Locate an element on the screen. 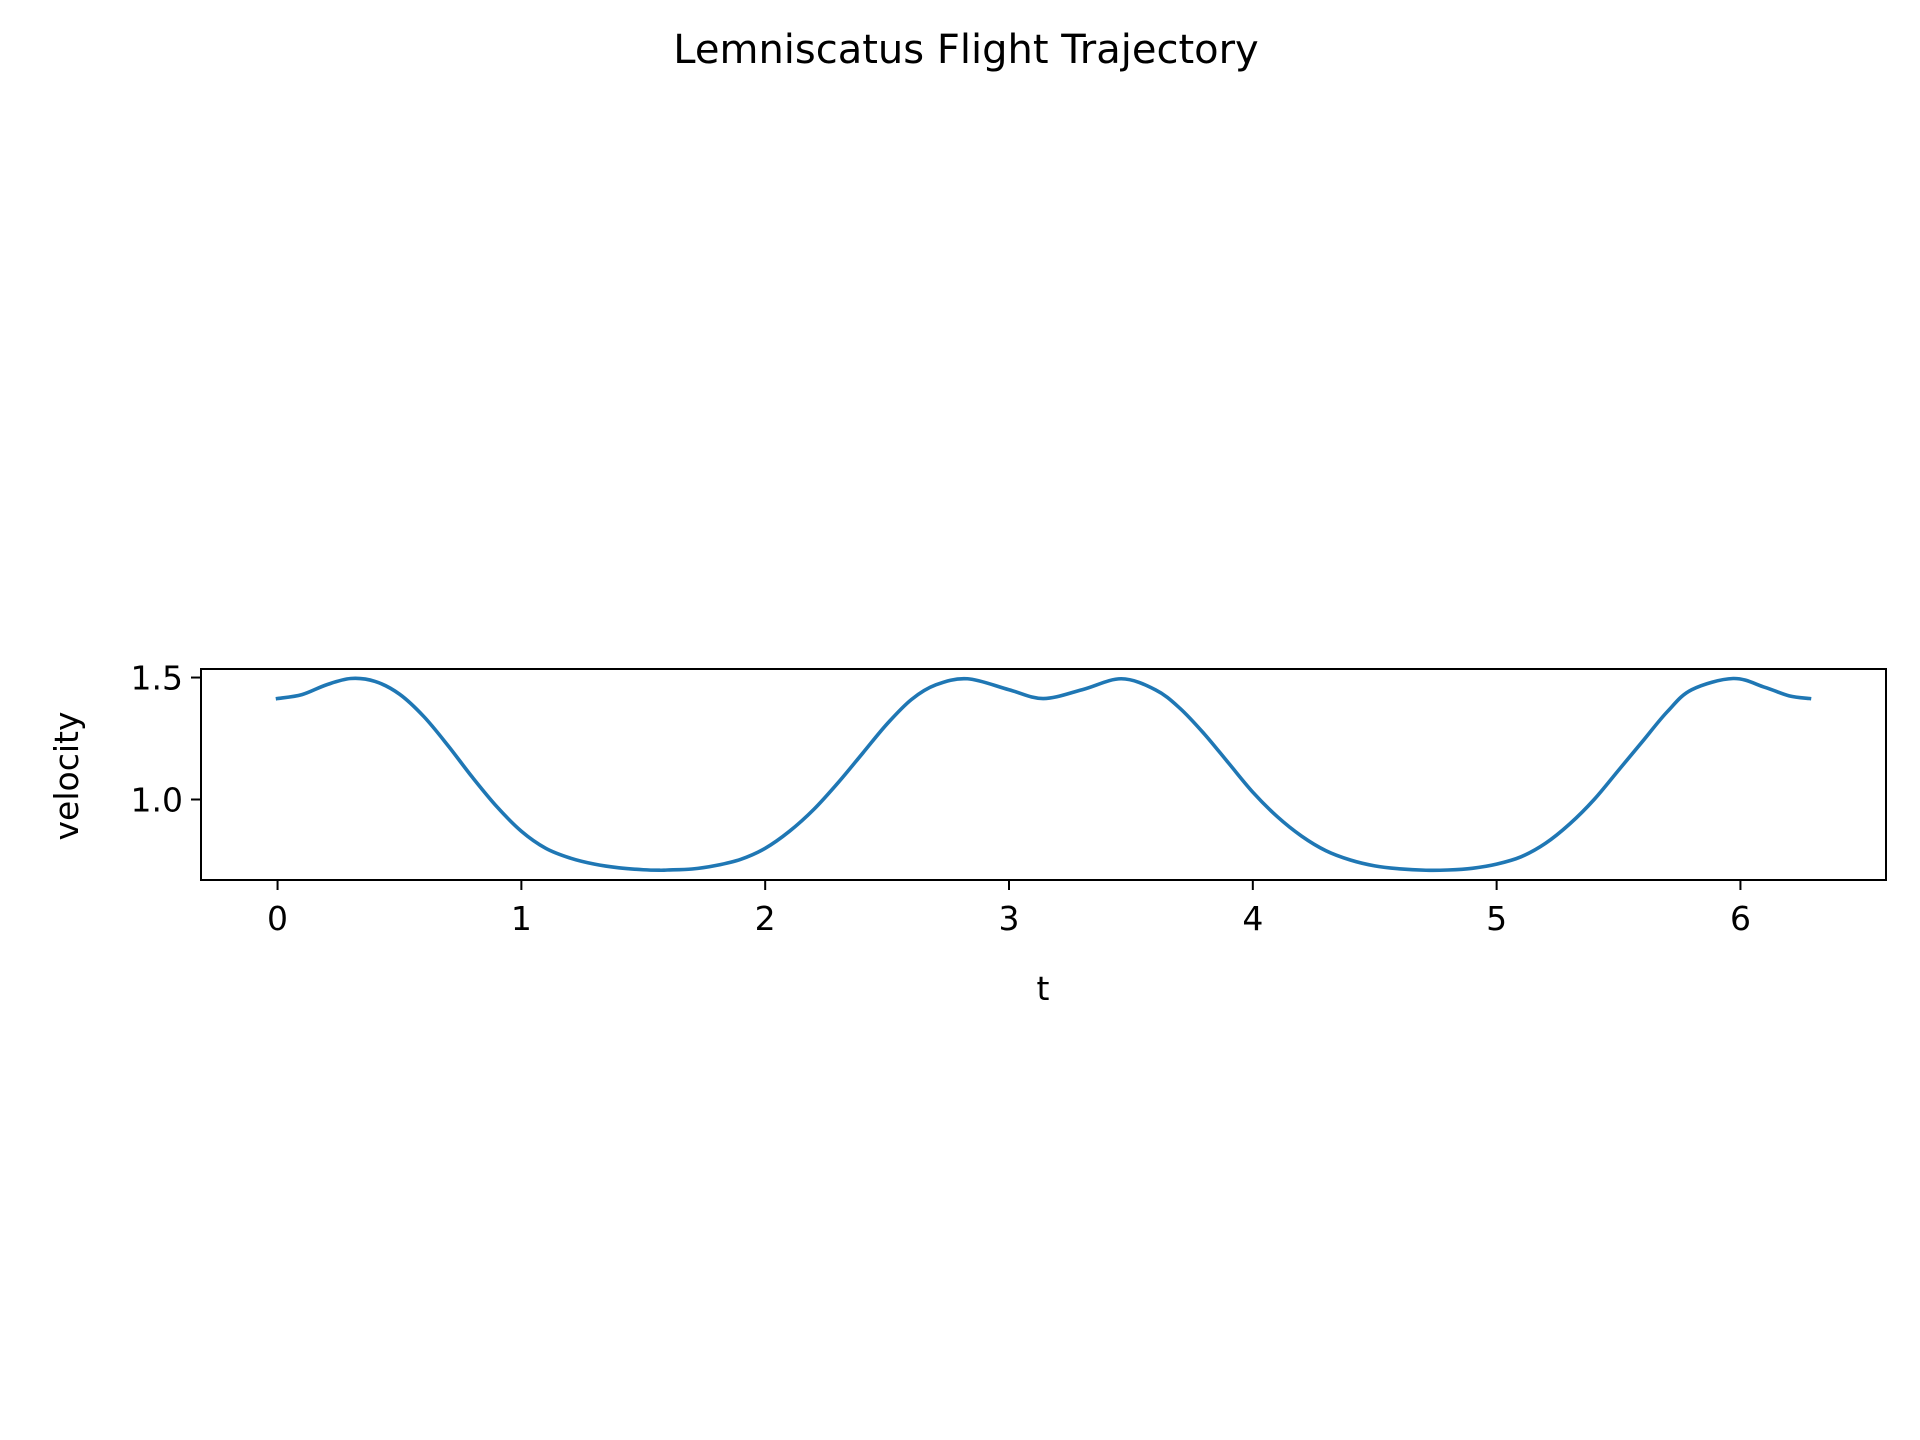 The height and width of the screenshot is (1440, 1920). x-axis: 0 1 2 3 4 5 6 is located at coordinates (1009, 909).